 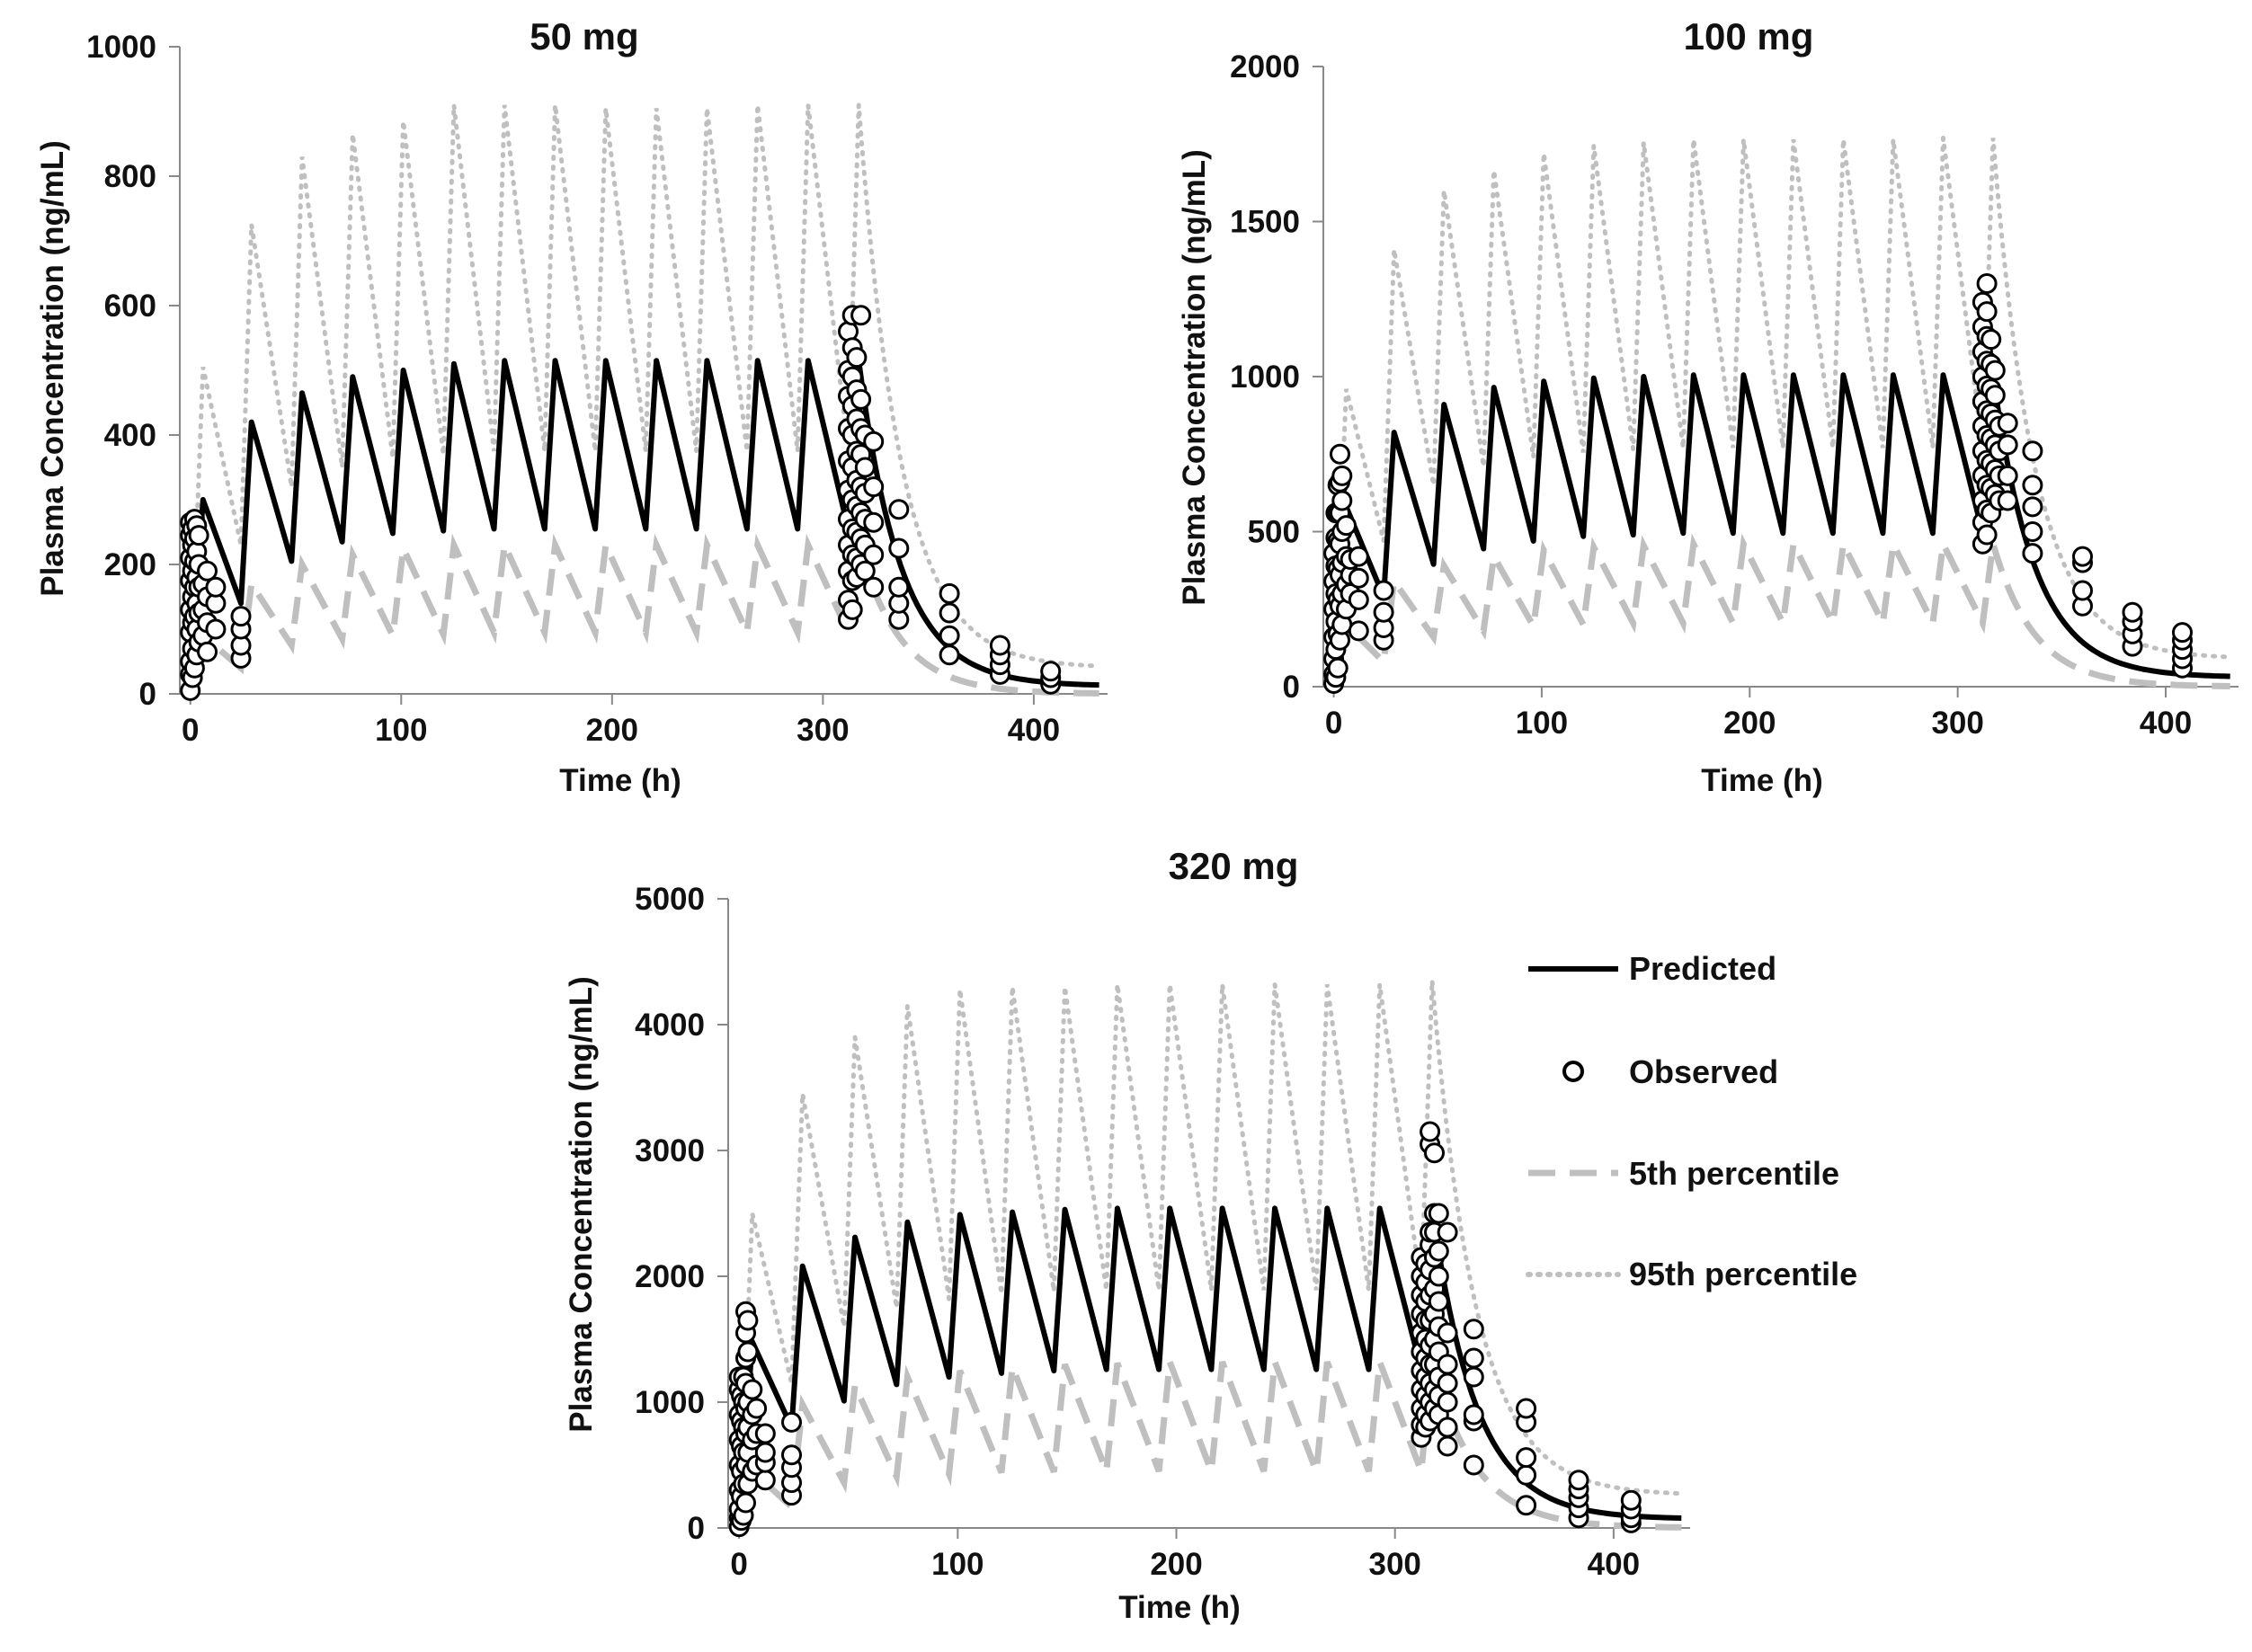 I want to click on legend-item-predicted: Predicted, so click(x=1652, y=968).